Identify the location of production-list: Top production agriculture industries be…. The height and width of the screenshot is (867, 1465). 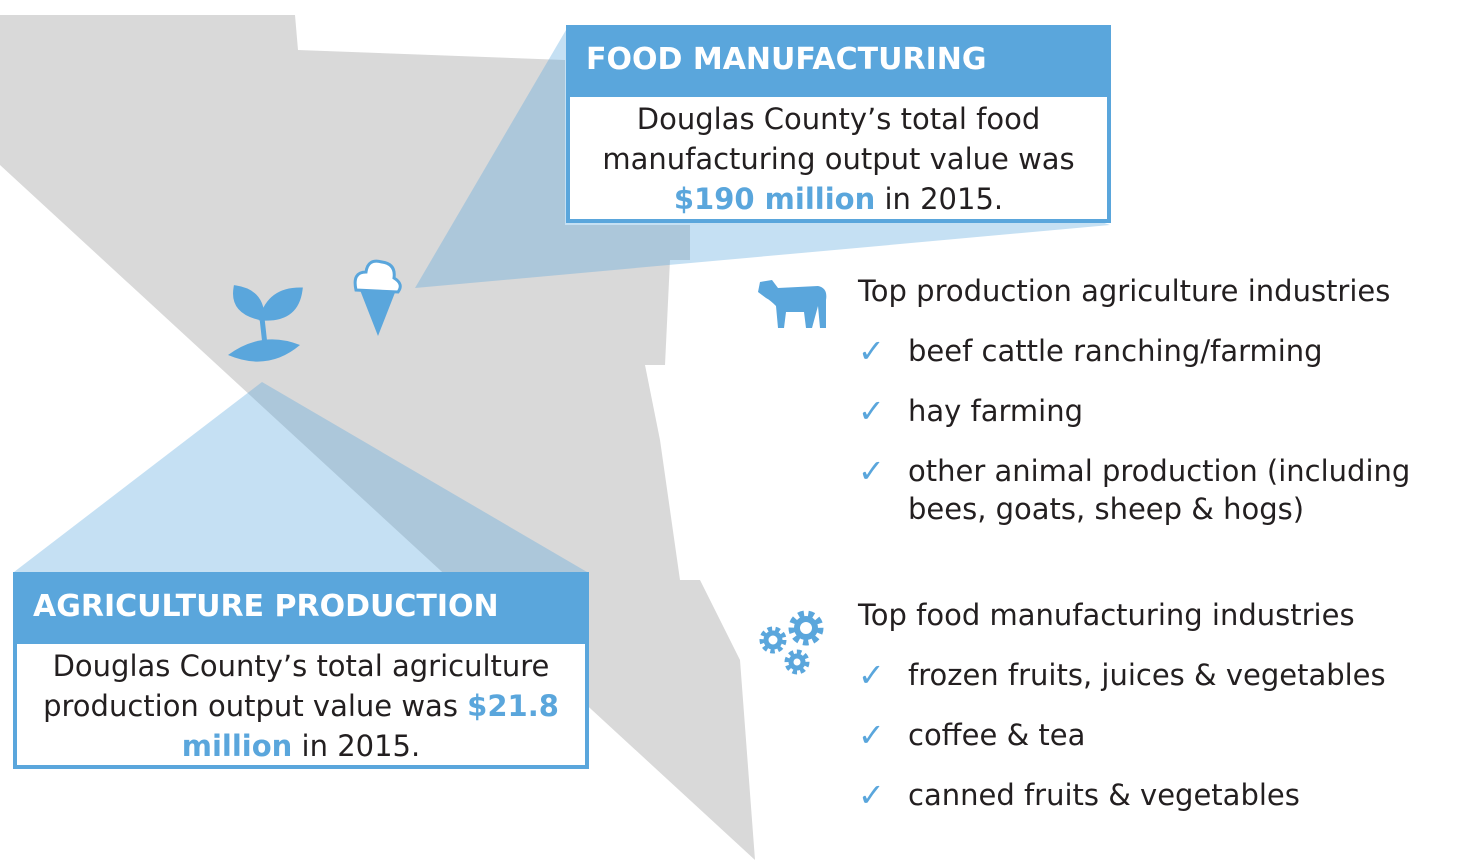
(1153, 400).